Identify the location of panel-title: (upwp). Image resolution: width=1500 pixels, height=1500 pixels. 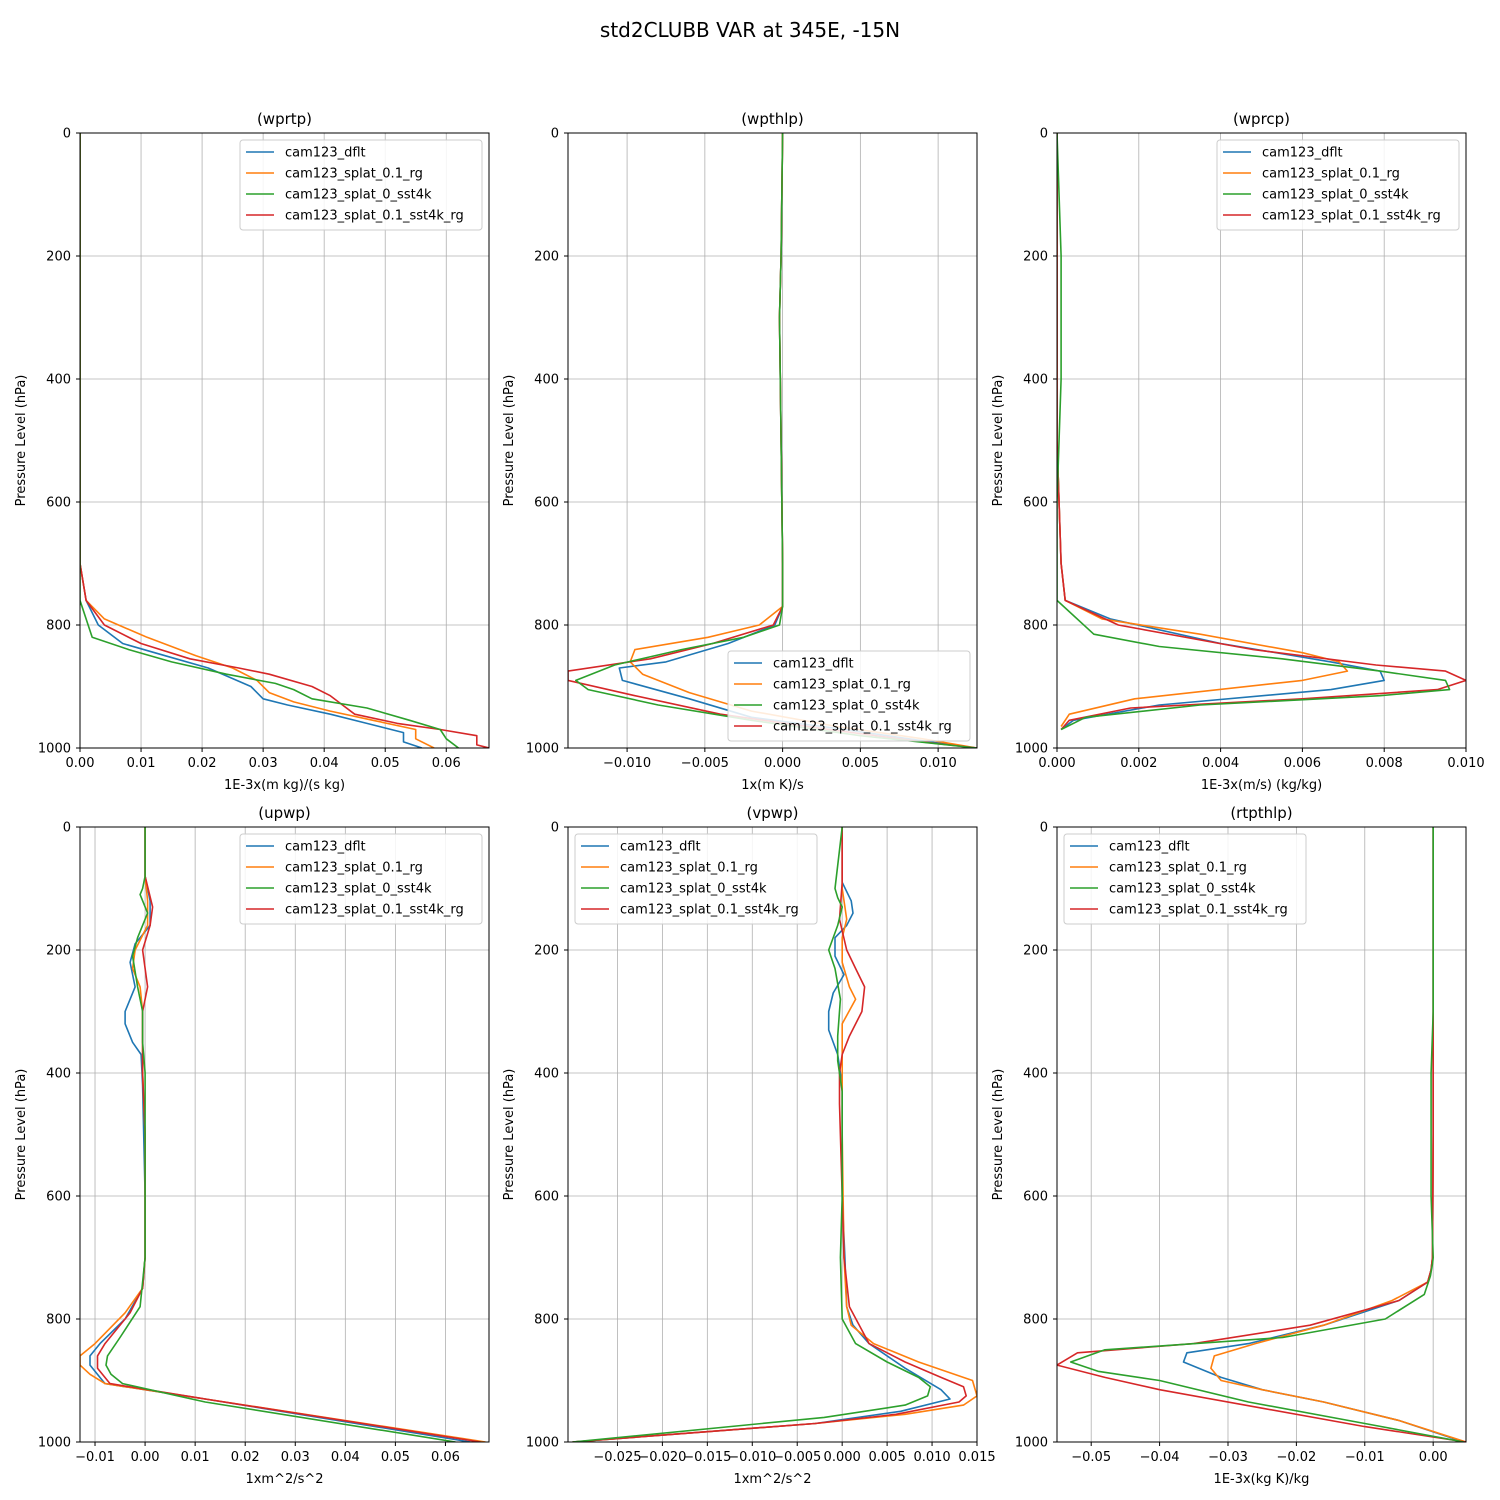
(284, 813).